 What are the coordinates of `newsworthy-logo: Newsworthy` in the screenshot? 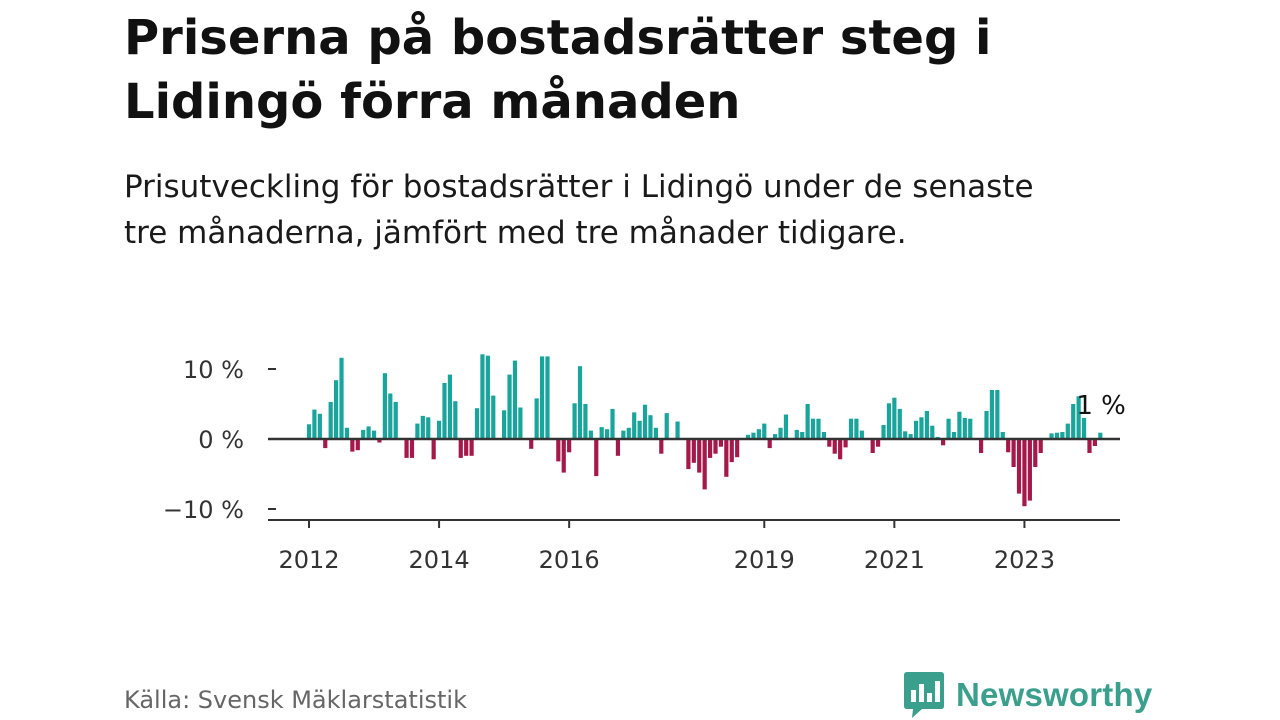 It's located at (1027, 695).